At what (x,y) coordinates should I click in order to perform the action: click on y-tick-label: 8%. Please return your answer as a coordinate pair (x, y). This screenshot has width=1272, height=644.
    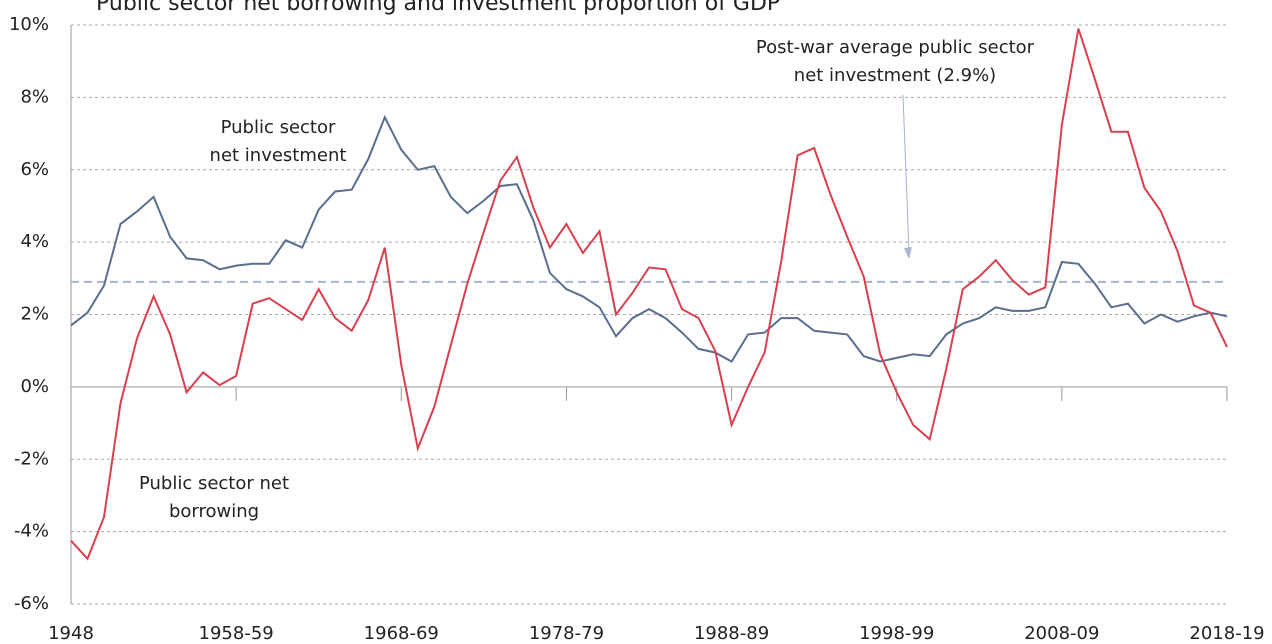
    Looking at the image, I should click on (34, 96).